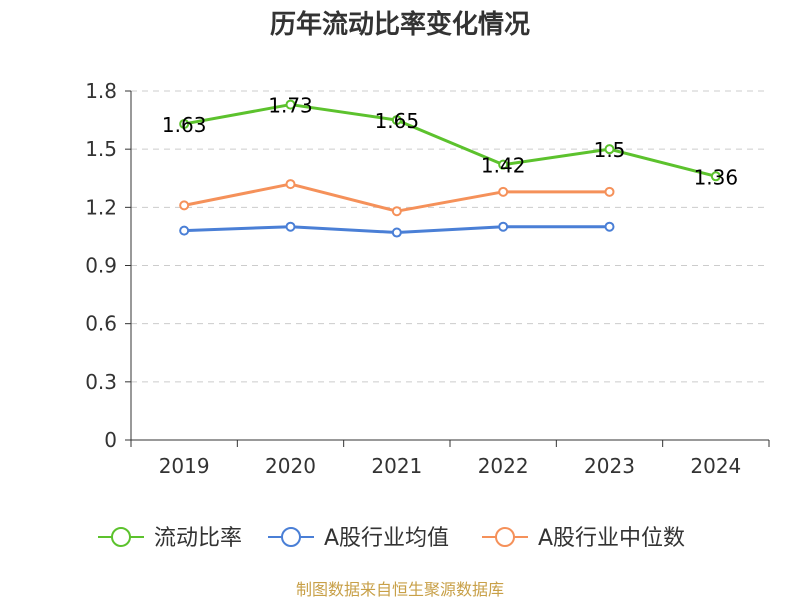 The width and height of the screenshot is (800, 600). I want to click on legend-item-1: A股行业均值, so click(358, 538).